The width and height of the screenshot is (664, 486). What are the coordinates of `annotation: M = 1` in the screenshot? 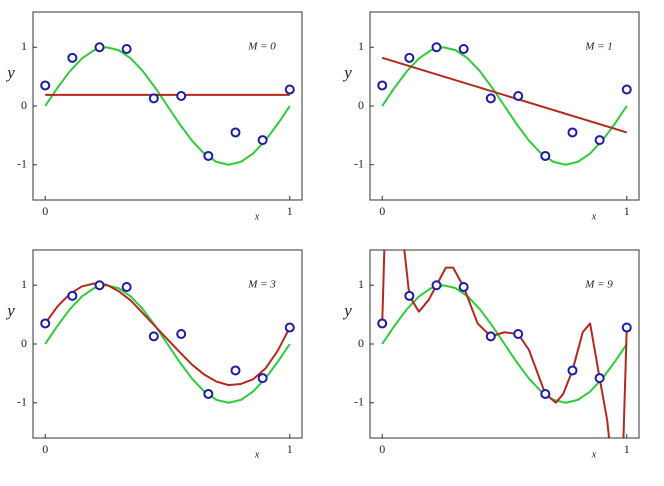 It's located at (598, 47).